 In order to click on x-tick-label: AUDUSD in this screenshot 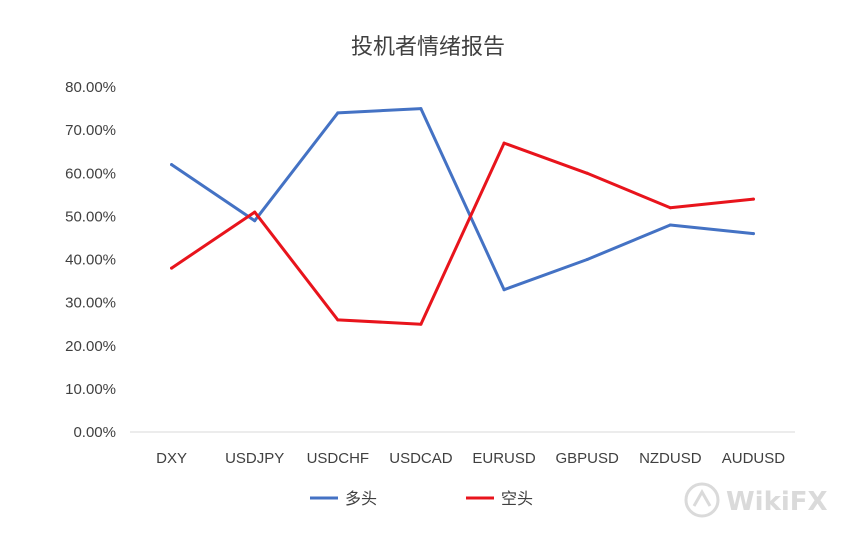, I will do `click(754, 458)`.